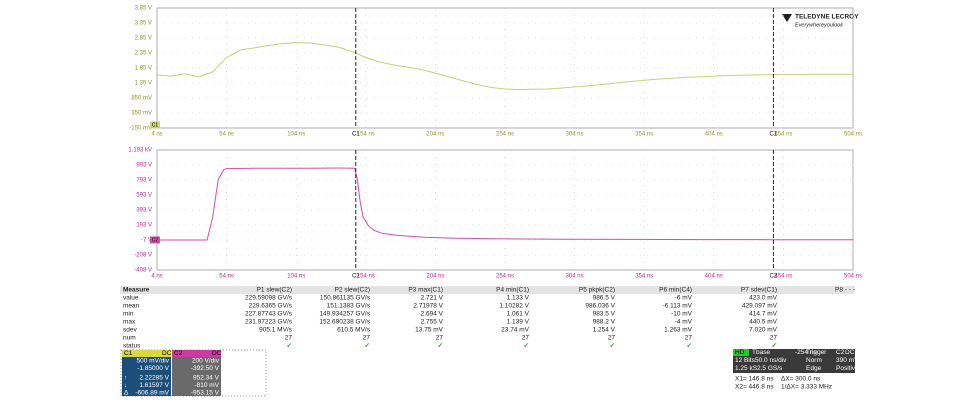 The image size is (960, 400). What do you see at coordinates (754, 379) in the screenshot?
I see `cursor-readout: X1= 146.8 ns` at bounding box center [754, 379].